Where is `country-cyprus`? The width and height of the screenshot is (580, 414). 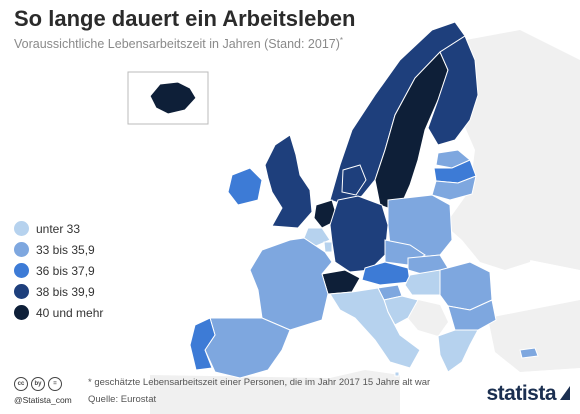 country-cyprus is located at coordinates (529, 353).